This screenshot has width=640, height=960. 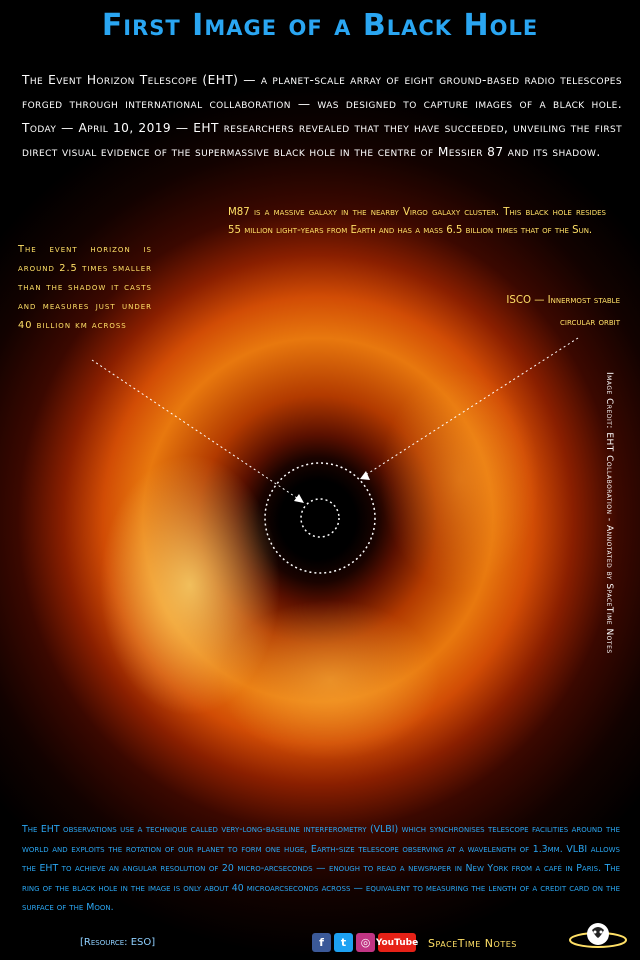 What do you see at coordinates (321, 942) in the screenshot?
I see `facebook-icon: f` at bounding box center [321, 942].